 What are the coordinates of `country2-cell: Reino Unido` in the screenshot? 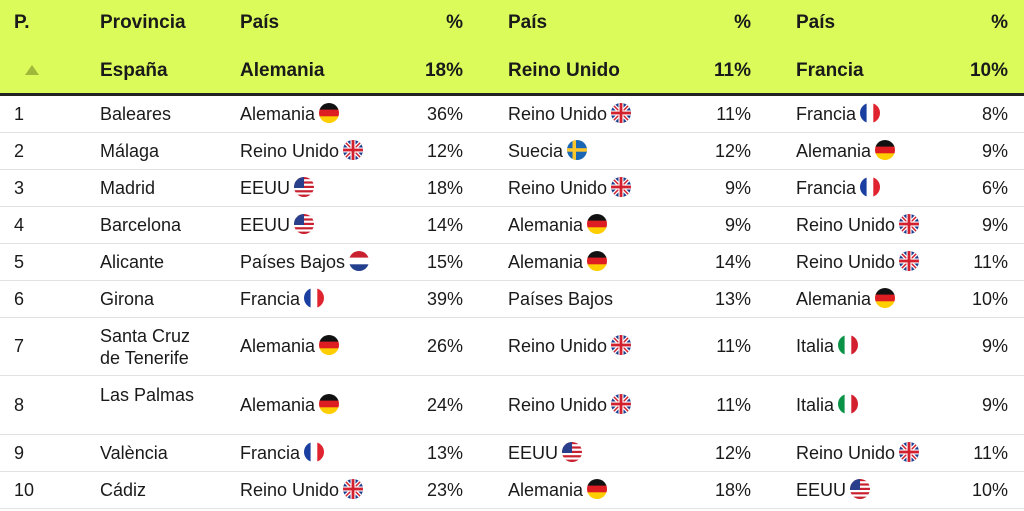 It's located at (570, 114).